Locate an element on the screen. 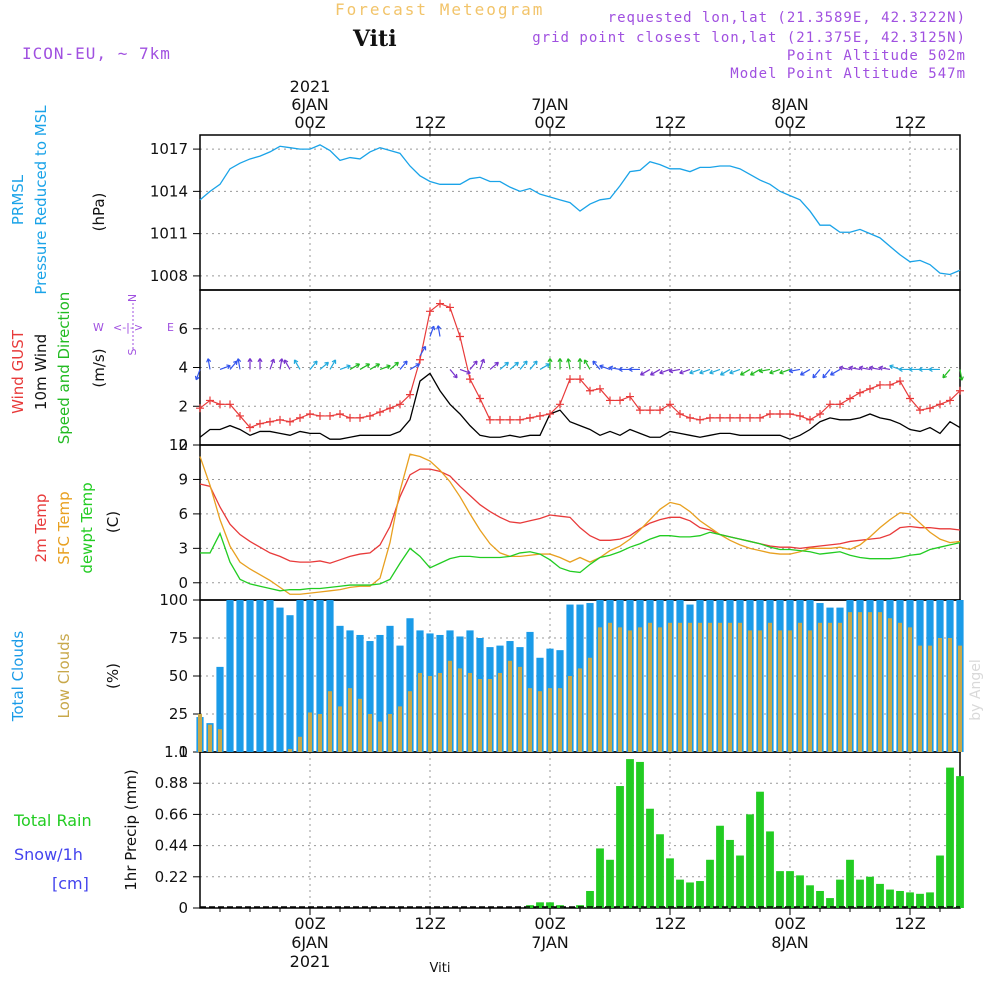  day-label-bottom: 6JAN is located at coordinates (310, 942).